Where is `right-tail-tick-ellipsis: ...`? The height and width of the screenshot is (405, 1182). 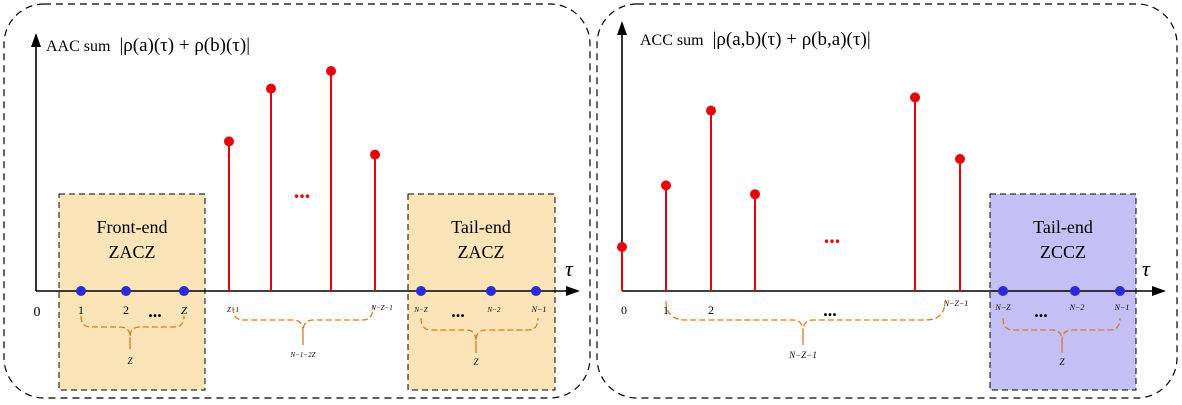 right-tail-tick-ellipsis: ... is located at coordinates (1041, 311).